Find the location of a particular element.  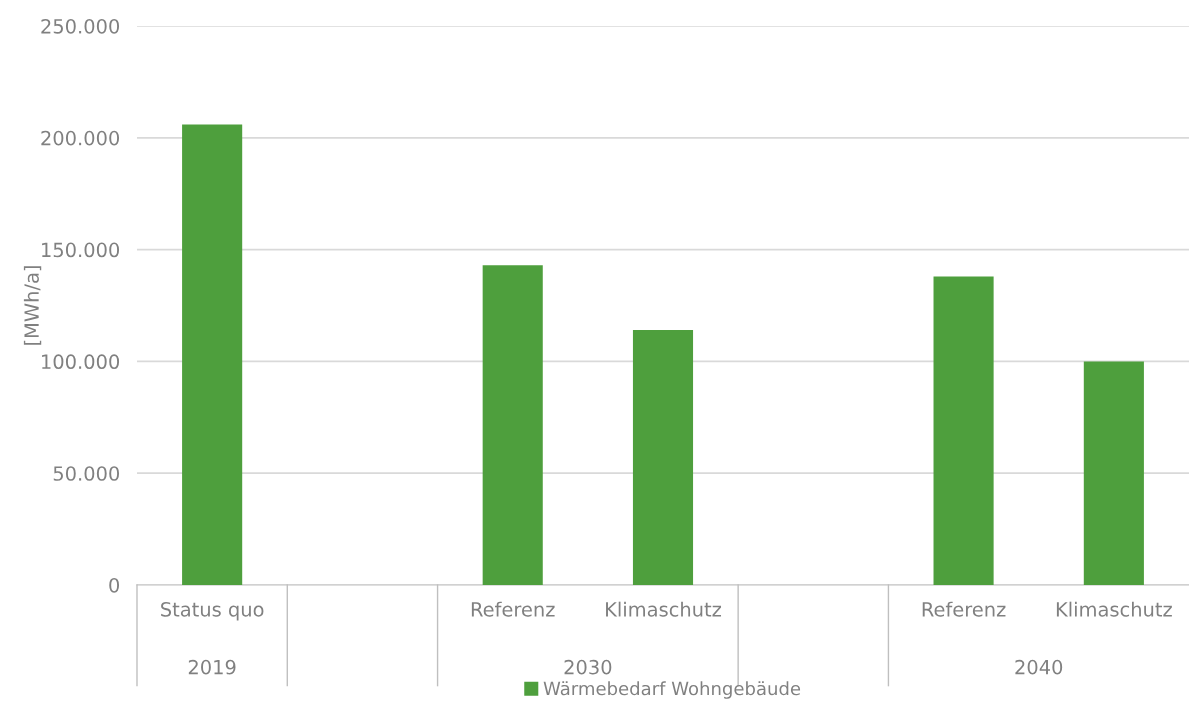

text: 2030 is located at coordinates (588, 667).